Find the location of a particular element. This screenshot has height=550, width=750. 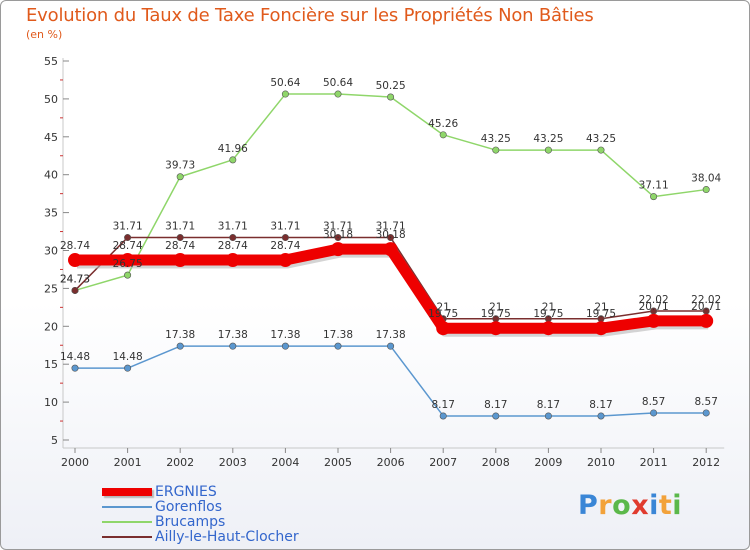

x-tick-label: 2012 is located at coordinates (706, 462).